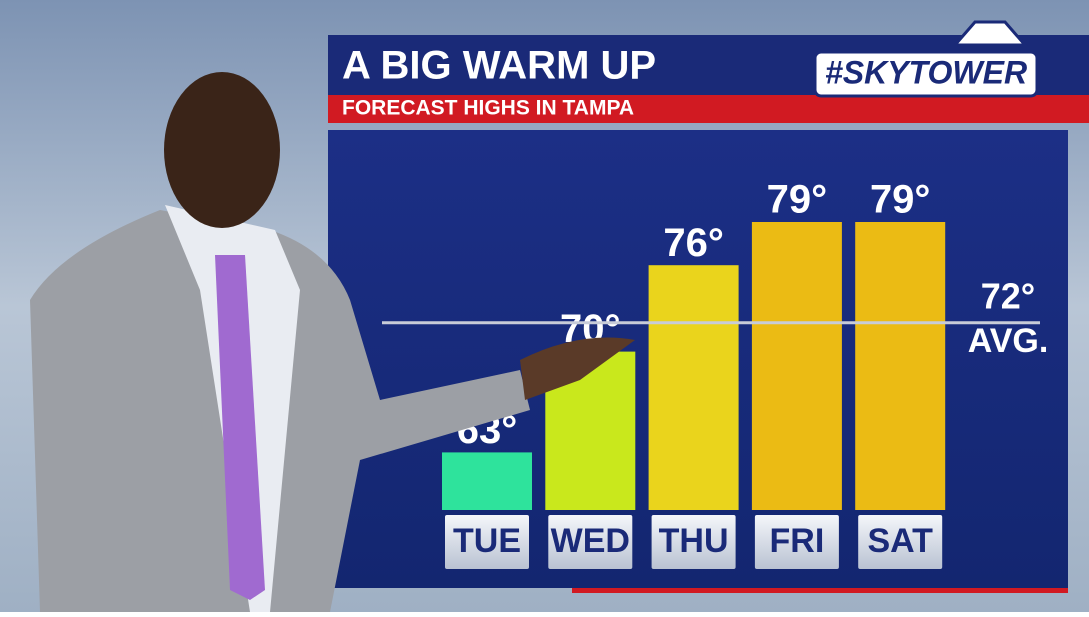 This screenshot has width=1089, height=617. I want to click on presenter-head, so click(222, 150).